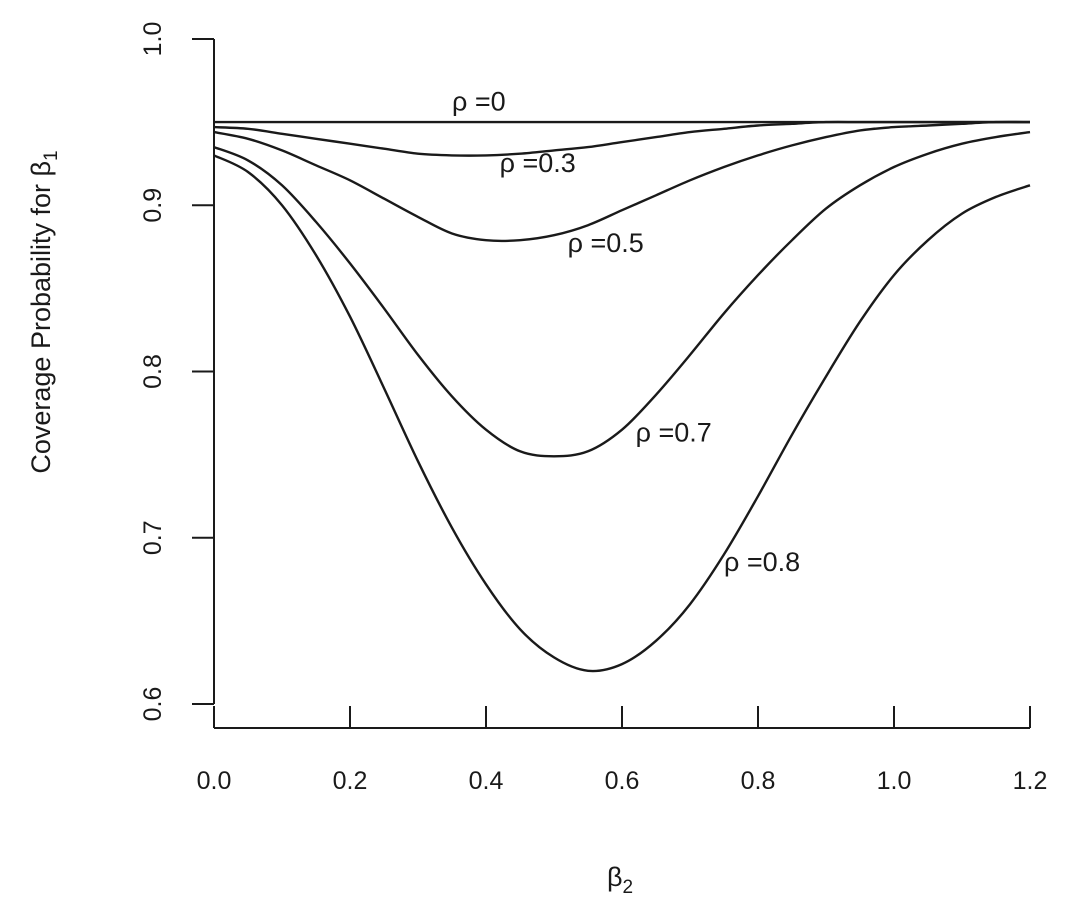 The width and height of the screenshot is (1068, 908). What do you see at coordinates (479, 101) in the screenshot?
I see `series-label-0: ρ =0` at bounding box center [479, 101].